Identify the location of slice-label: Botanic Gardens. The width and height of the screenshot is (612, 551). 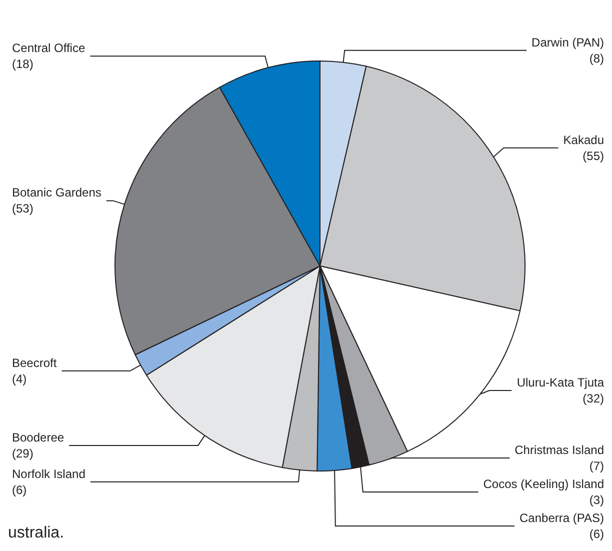
(57, 193).